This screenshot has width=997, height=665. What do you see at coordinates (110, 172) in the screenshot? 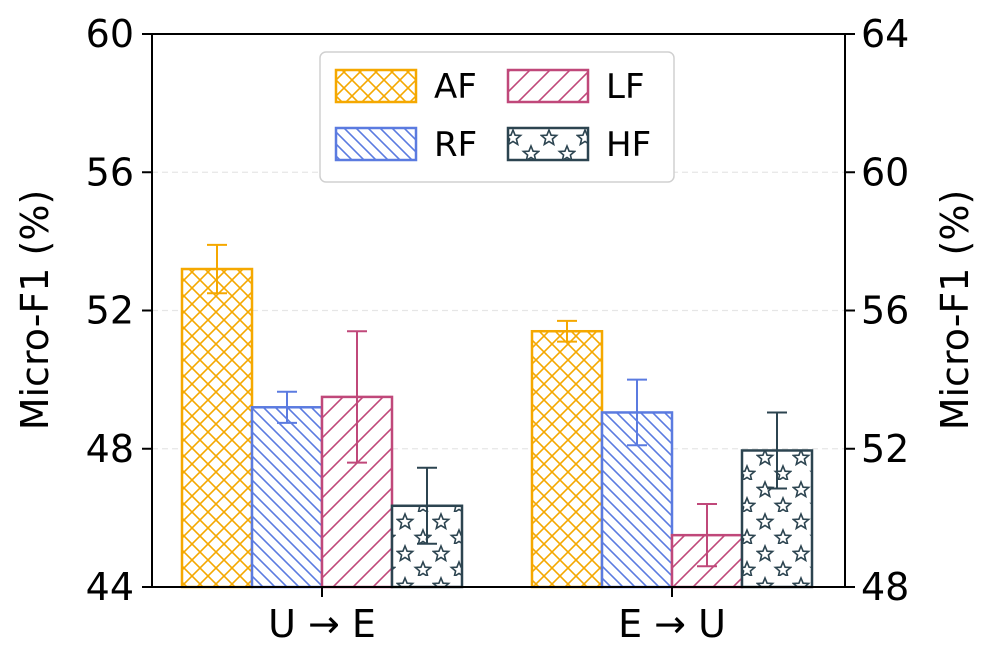
I see `y-tick-label-left: 56` at bounding box center [110, 172].